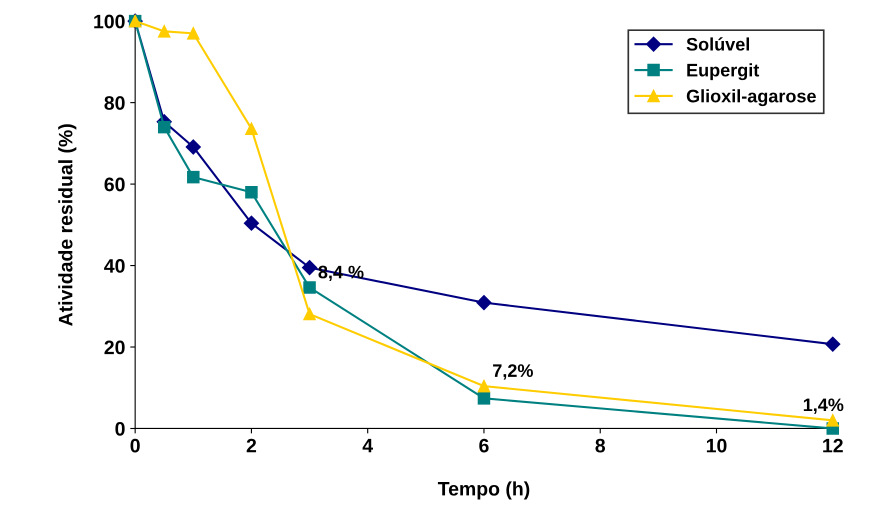 The width and height of the screenshot is (872, 529). Describe the element at coordinates (251, 445) in the screenshot. I see `x-tick-label: 2` at that location.